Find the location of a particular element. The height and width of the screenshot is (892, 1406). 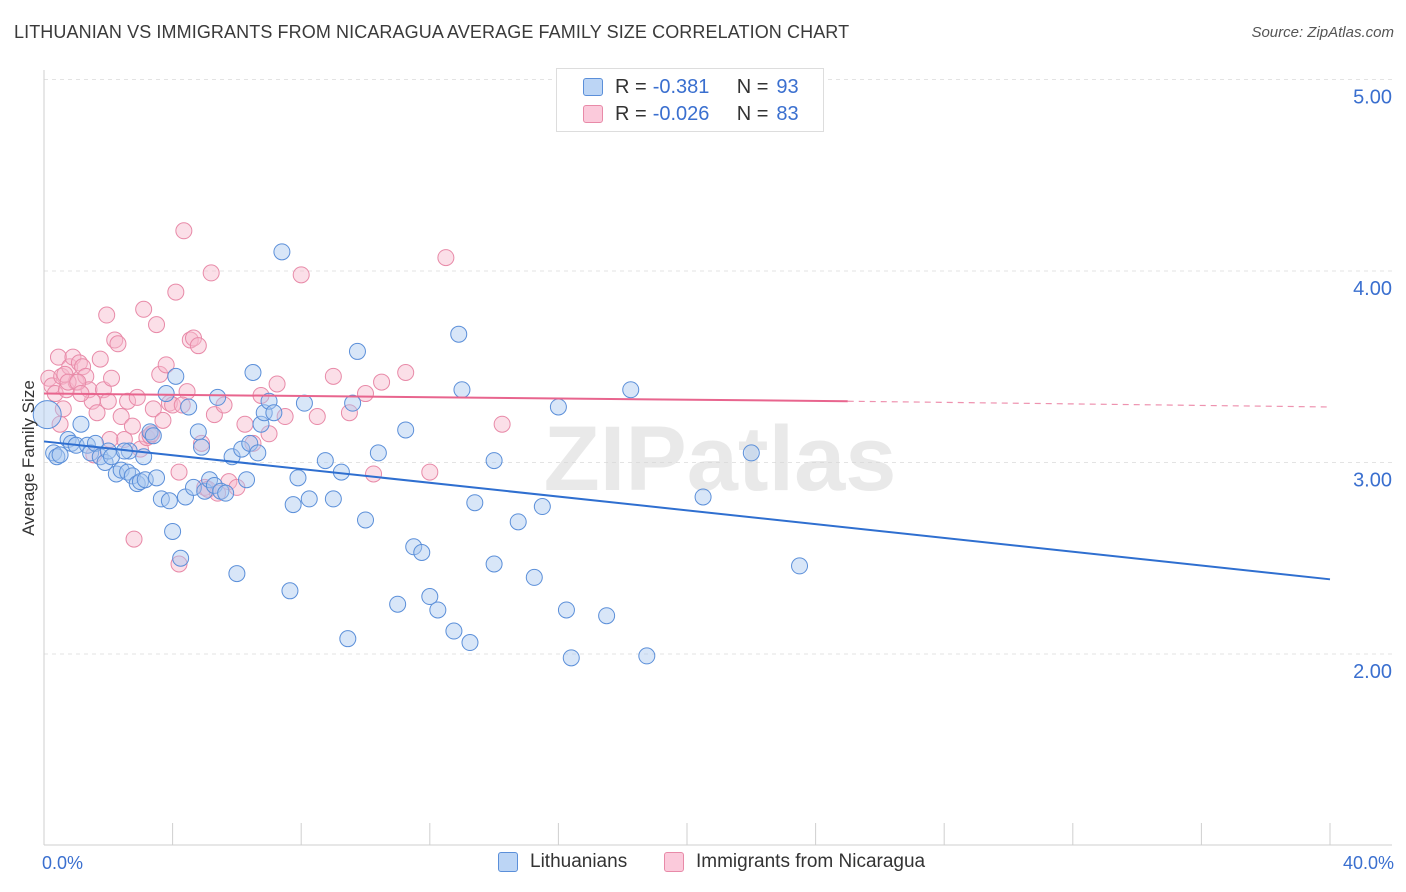

legend-swatch-pink is located at coordinates (593, 114).